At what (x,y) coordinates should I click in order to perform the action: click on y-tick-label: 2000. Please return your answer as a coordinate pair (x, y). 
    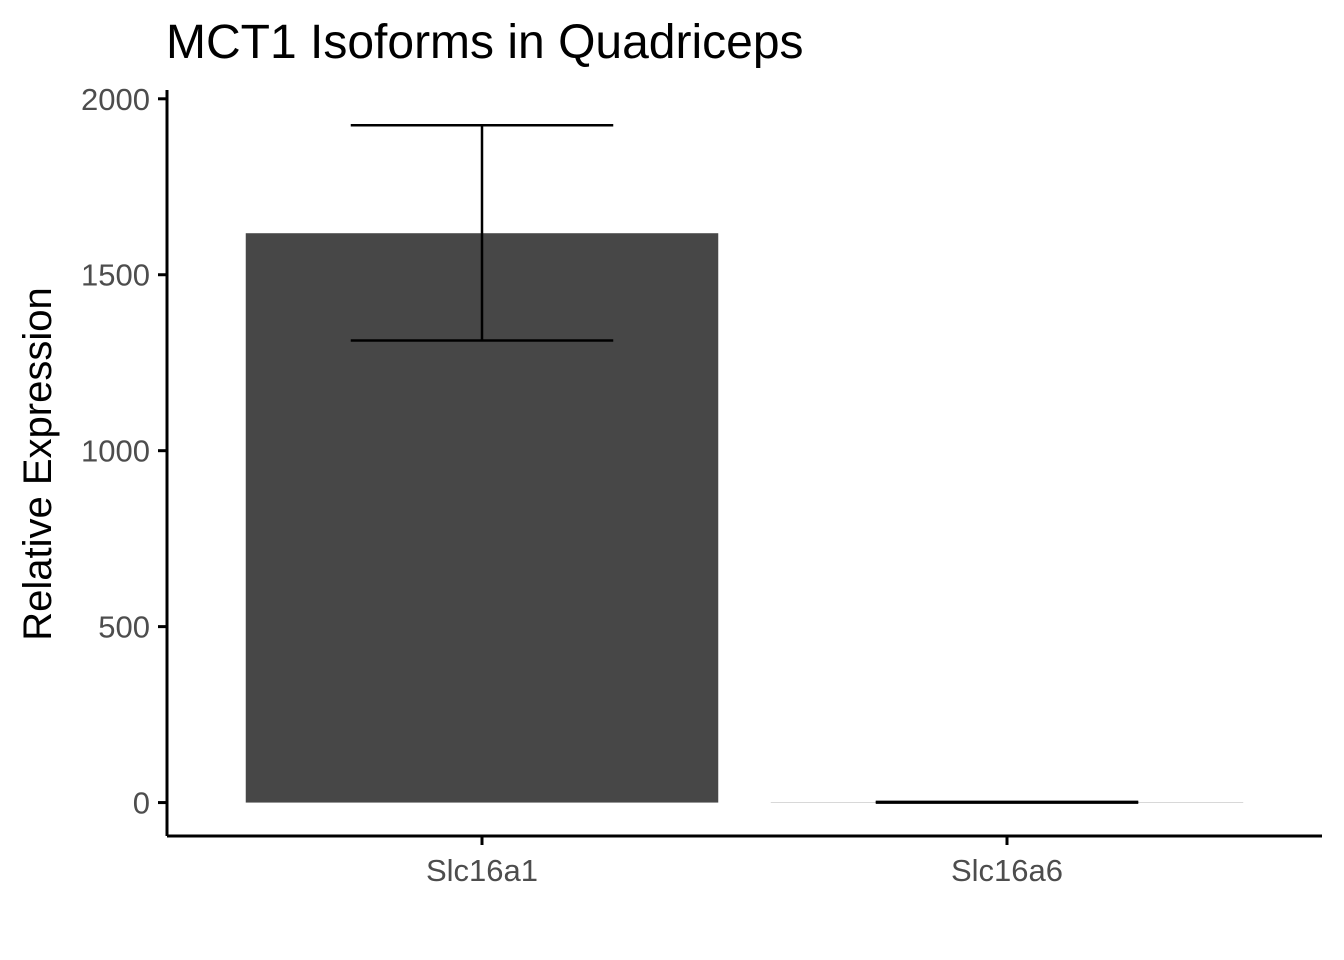
    Looking at the image, I should click on (115, 99).